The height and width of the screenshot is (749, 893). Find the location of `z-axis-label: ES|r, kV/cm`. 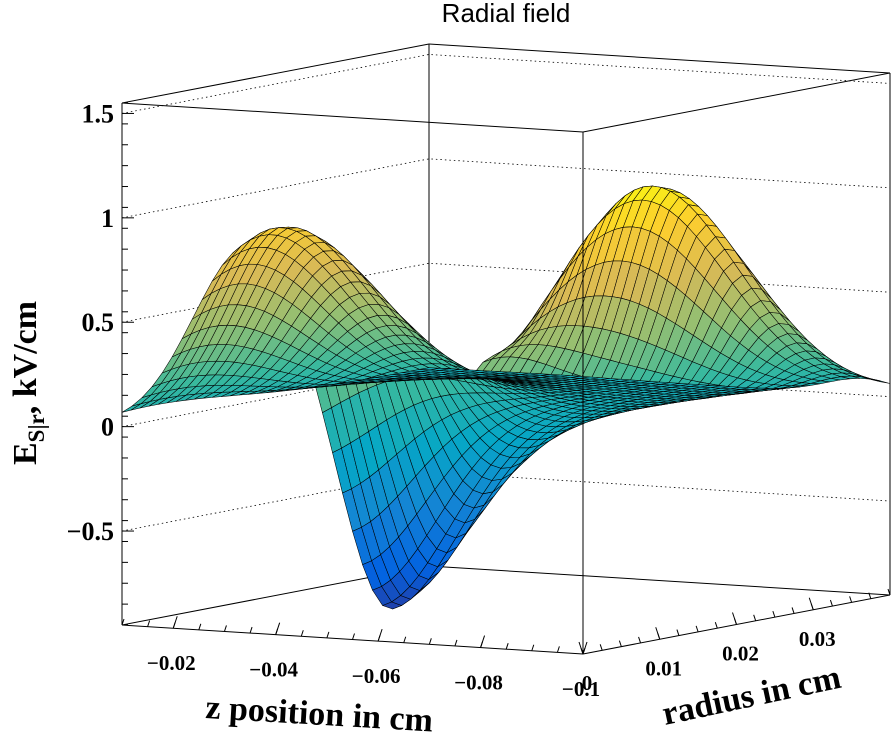

z-axis-label: ES|r, kV/cm is located at coordinates (28, 383).